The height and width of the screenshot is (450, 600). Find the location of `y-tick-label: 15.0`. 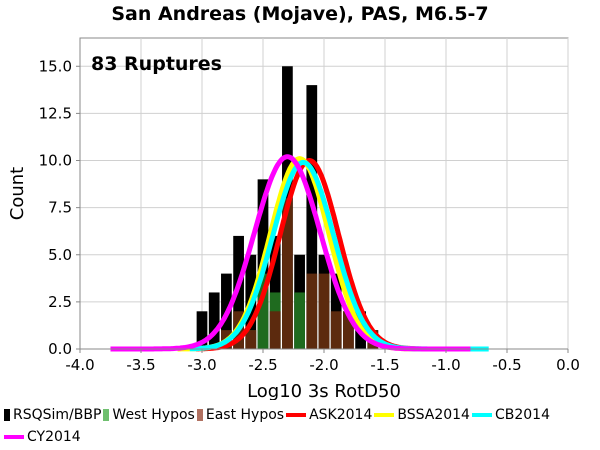

y-tick-label: 15.0 is located at coordinates (55, 66).